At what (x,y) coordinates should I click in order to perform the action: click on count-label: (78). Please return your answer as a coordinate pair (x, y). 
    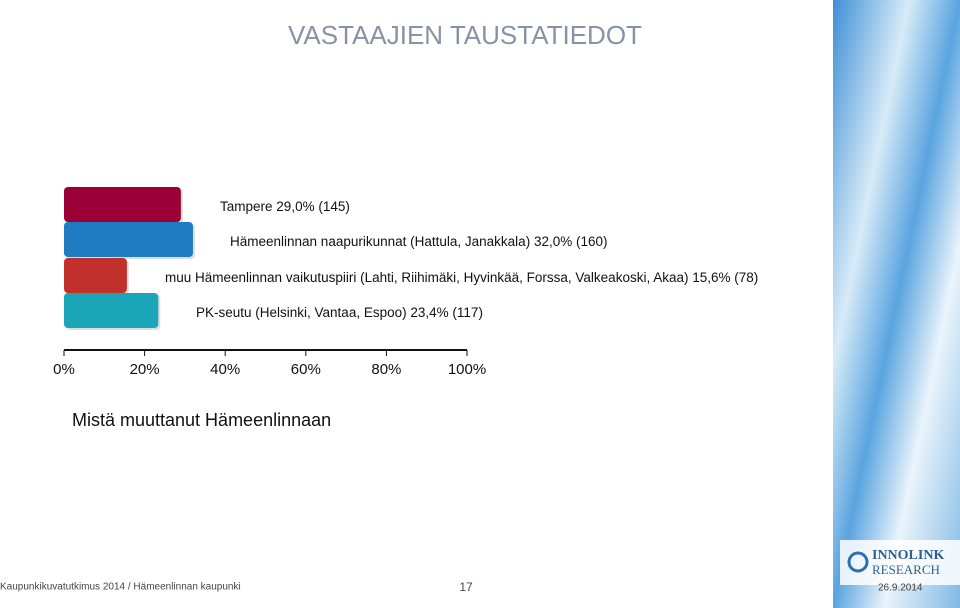
    Looking at the image, I should click on (746, 277).